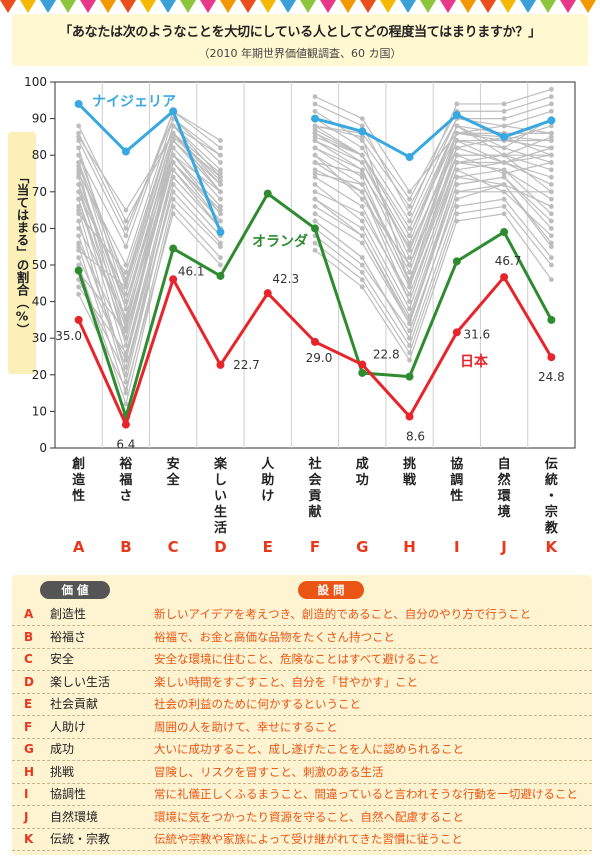 The width and height of the screenshot is (600, 863). I want to click on x-category-letter: K, so click(552, 547).